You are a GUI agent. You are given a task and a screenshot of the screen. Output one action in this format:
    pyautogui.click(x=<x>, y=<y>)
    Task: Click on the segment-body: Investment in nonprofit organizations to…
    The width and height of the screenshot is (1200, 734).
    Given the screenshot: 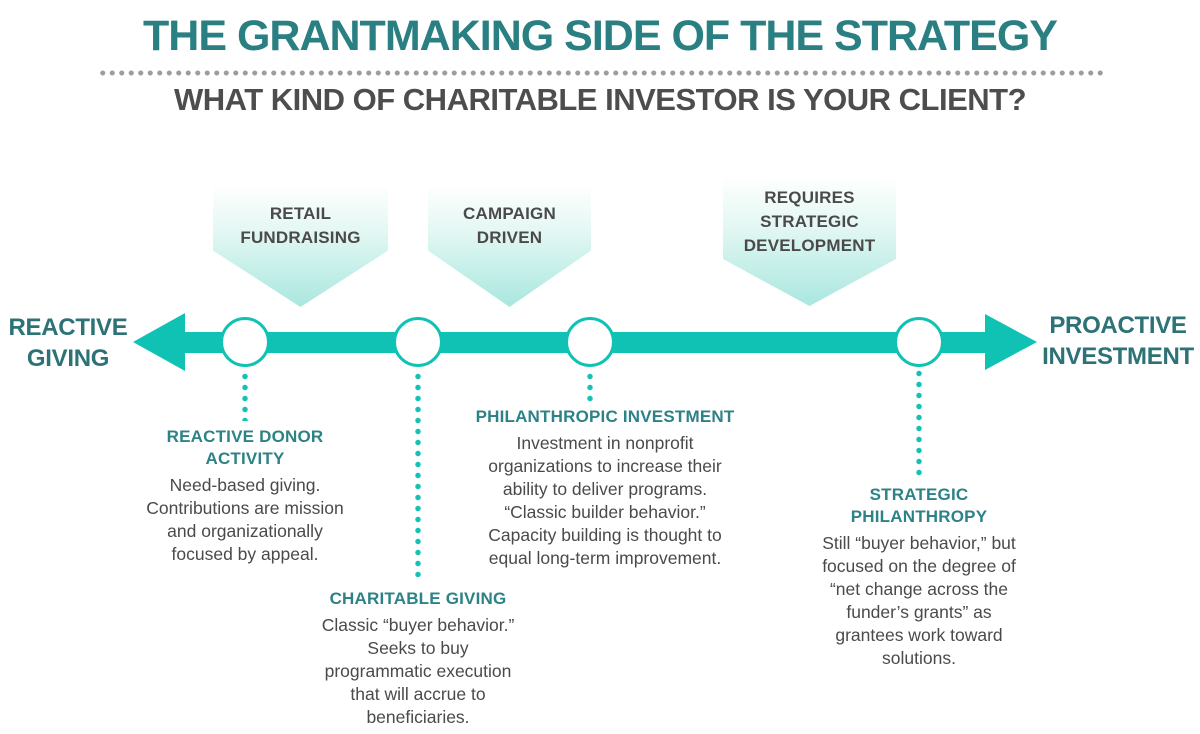 What is the action you would take?
    pyautogui.click(x=605, y=500)
    